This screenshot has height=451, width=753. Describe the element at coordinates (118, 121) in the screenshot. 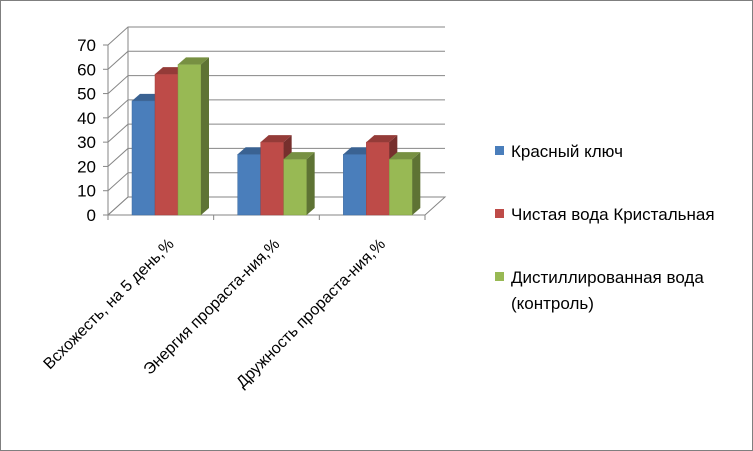

I see `side-wall` at that location.